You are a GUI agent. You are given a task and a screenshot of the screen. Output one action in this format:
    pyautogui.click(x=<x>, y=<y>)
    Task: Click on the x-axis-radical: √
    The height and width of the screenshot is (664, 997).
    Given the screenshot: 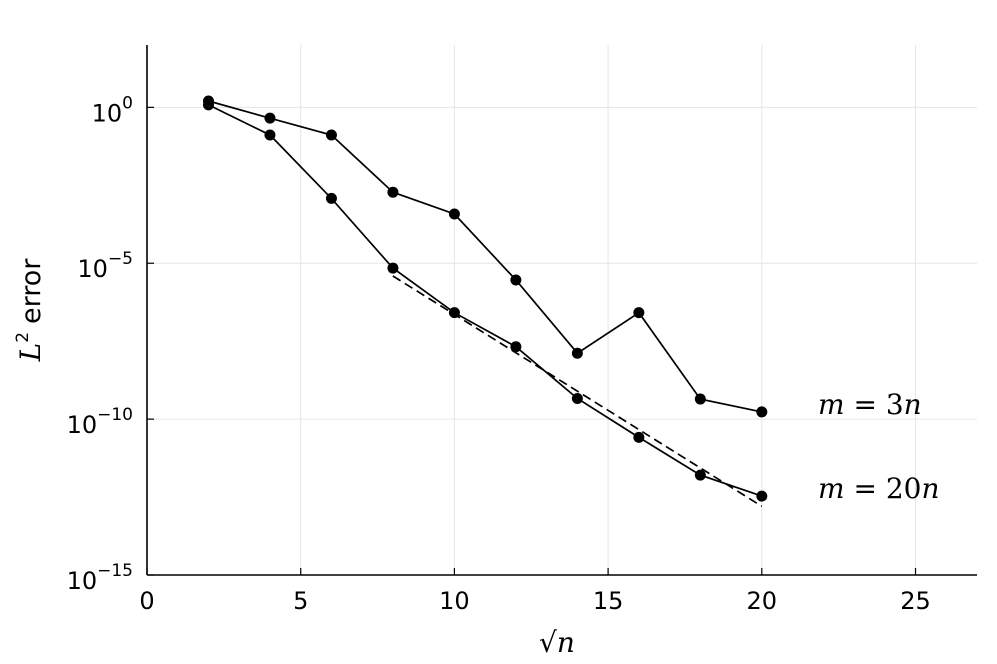 What is the action you would take?
    pyautogui.click(x=548, y=642)
    